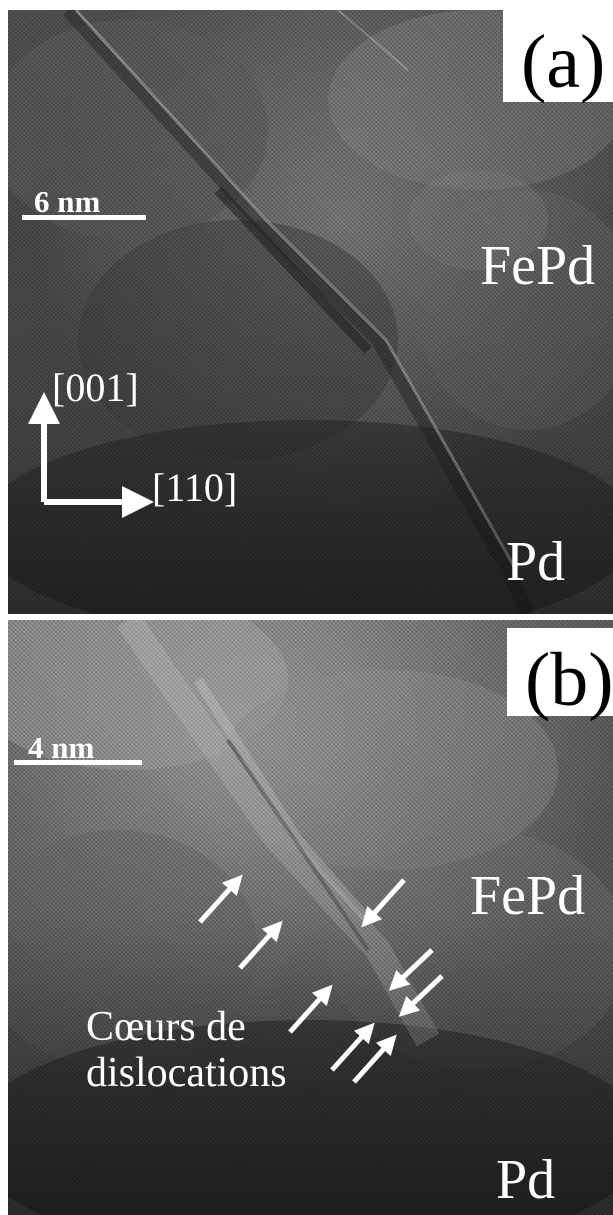  Describe the element at coordinates (84, 217) in the screenshot. I see `scale-bar-a` at that location.